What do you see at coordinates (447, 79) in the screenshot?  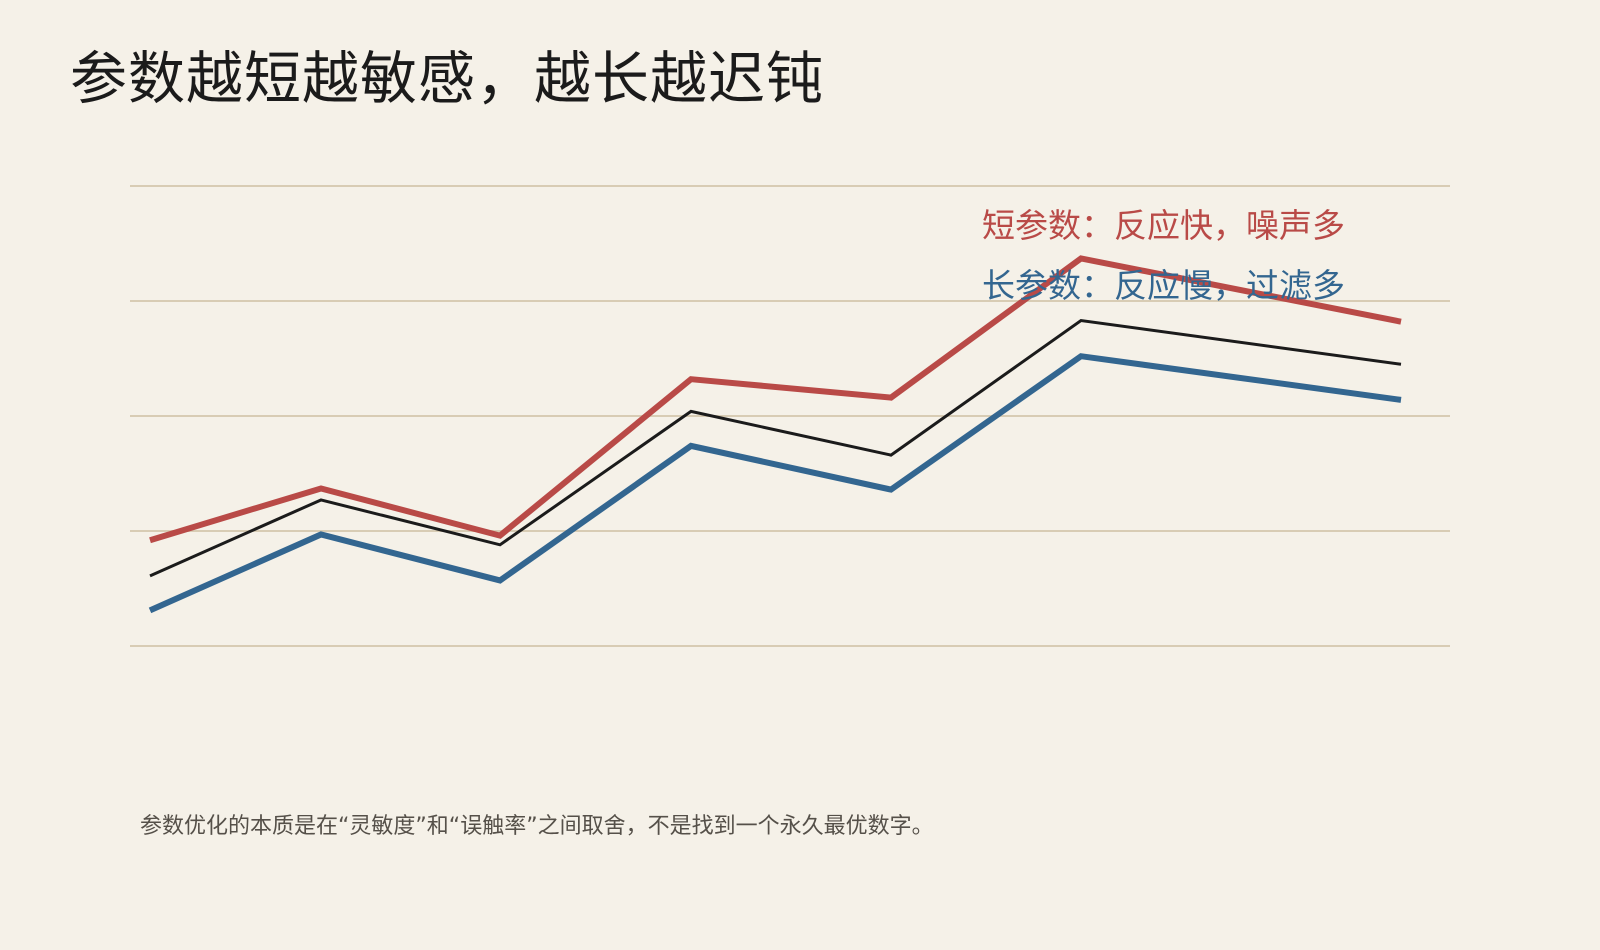 I see `chart-title: 参数越短越敏感，越长越迟钝` at bounding box center [447, 79].